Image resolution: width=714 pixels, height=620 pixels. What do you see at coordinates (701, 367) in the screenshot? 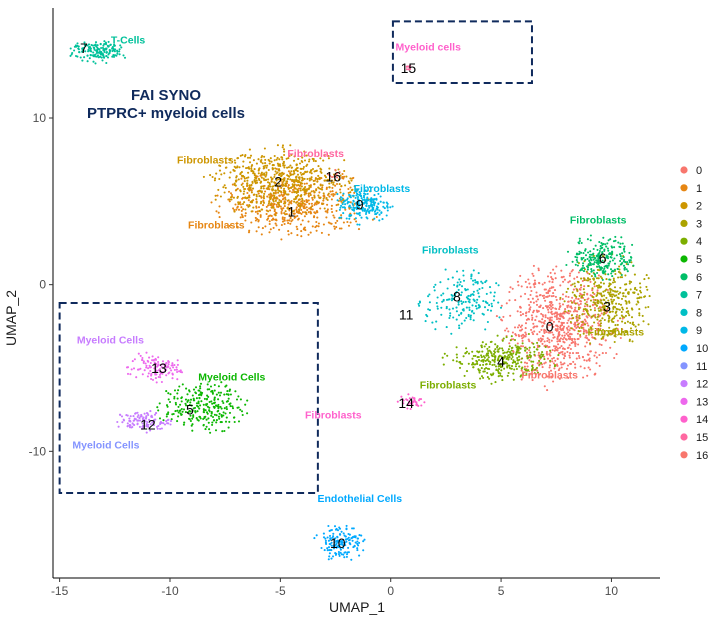
I see `legend-label: 11` at bounding box center [701, 367].